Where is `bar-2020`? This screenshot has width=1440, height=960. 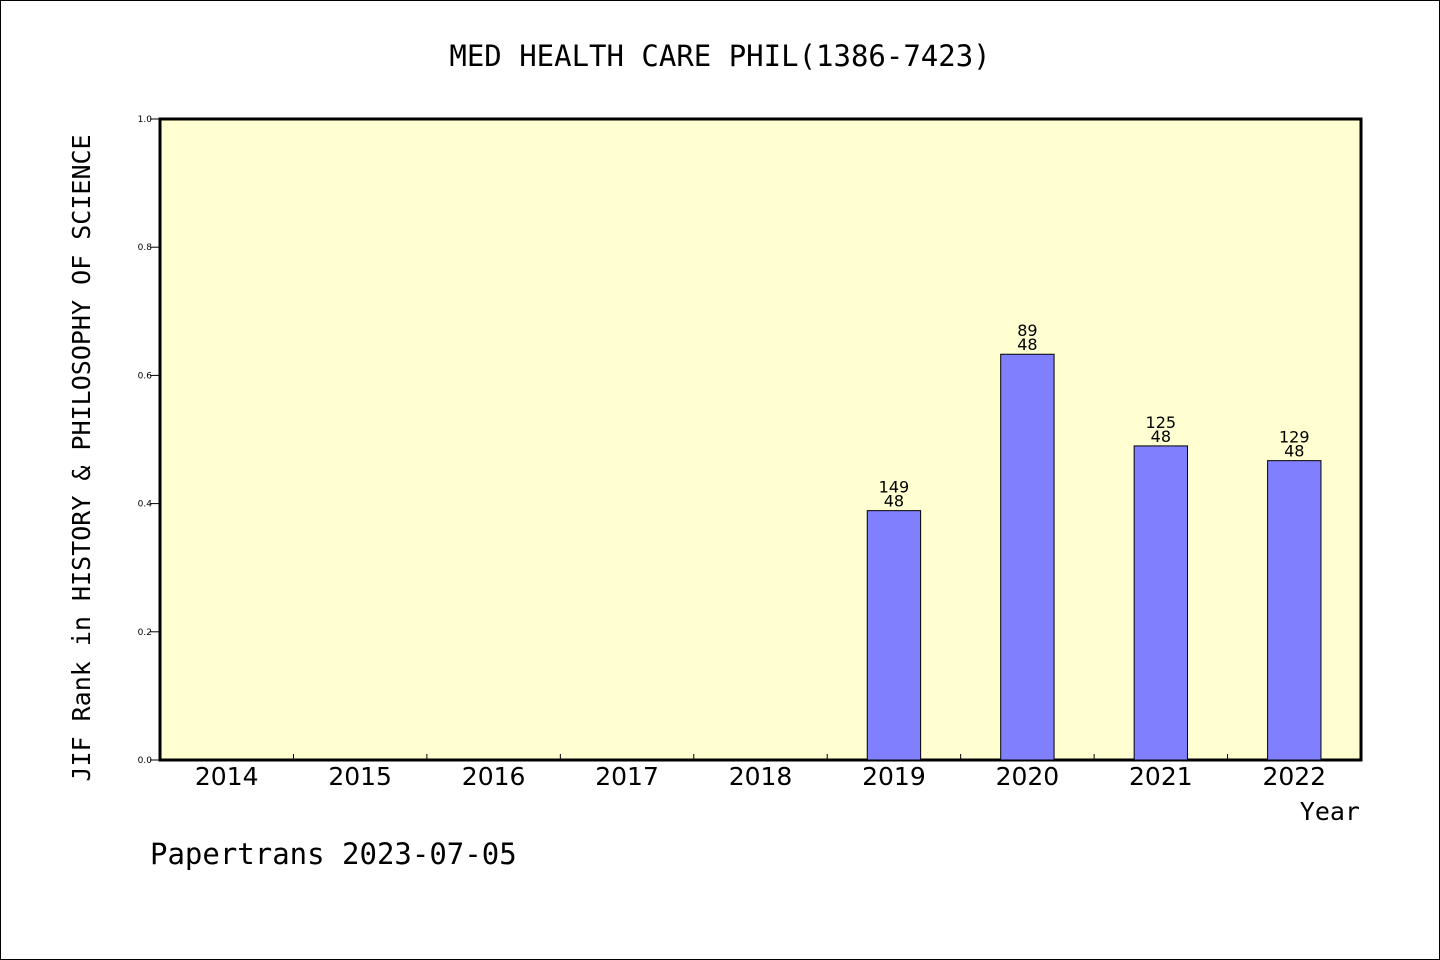 bar-2020 is located at coordinates (1027, 557).